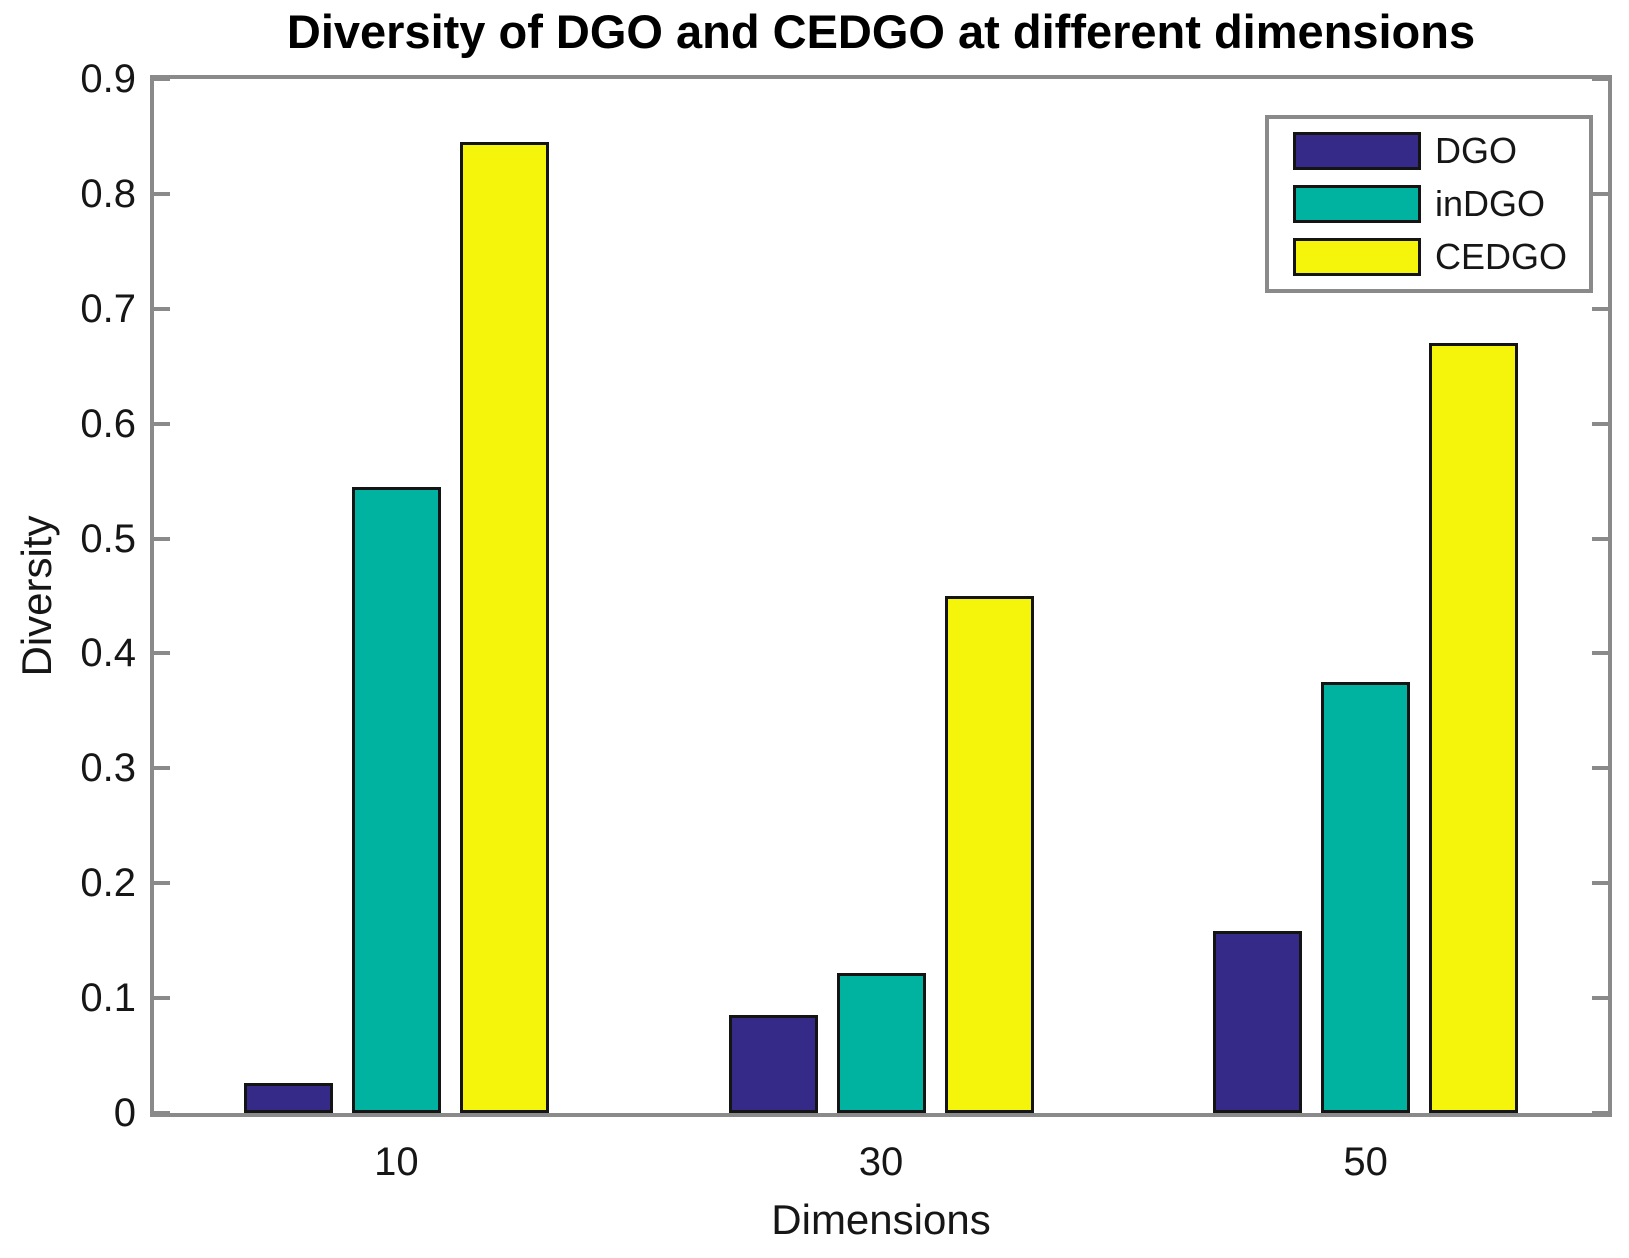 Image resolution: width=1629 pixels, height=1258 pixels. What do you see at coordinates (881, 1219) in the screenshot?
I see `x-axis-label: Dimensions` at bounding box center [881, 1219].